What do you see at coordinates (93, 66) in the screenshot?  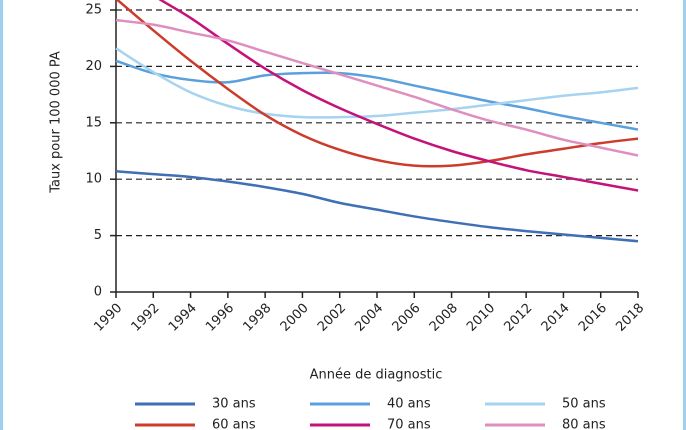 I see `y-tick-label: 20` at bounding box center [93, 66].